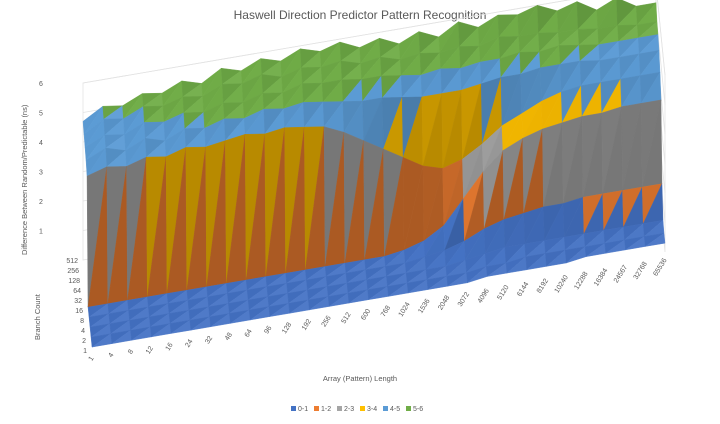  I want to click on legend-label: 1-2, so click(326, 409).